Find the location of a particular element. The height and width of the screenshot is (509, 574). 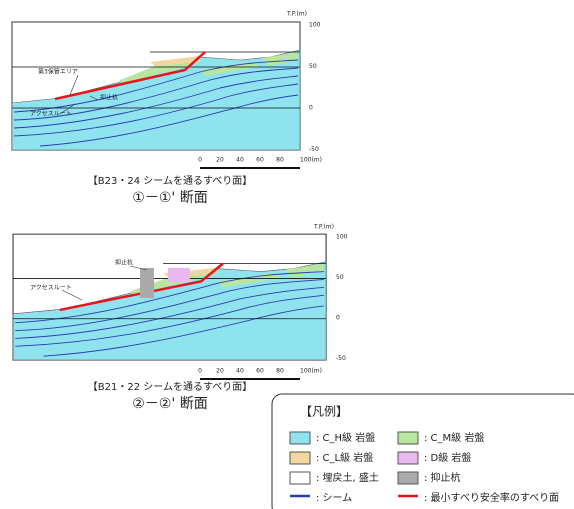

legend-item: : C_L級 岩盤 is located at coordinates (344, 457).